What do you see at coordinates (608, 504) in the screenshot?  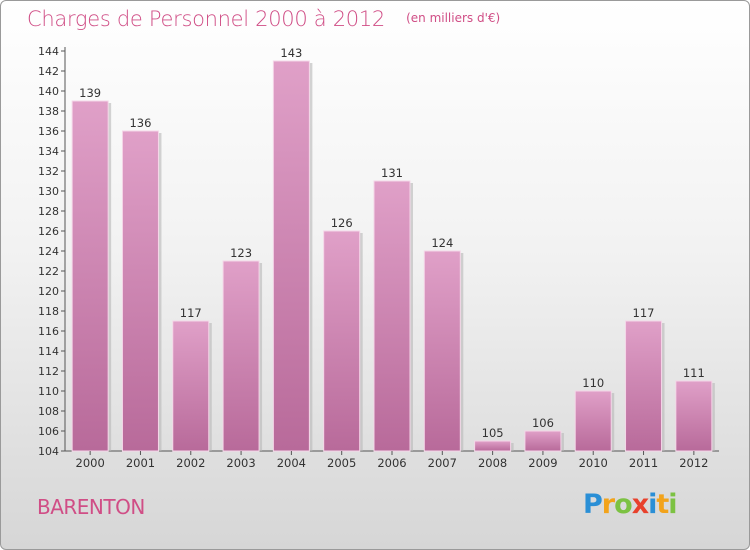 I see `logo-letter: r` at bounding box center [608, 504].